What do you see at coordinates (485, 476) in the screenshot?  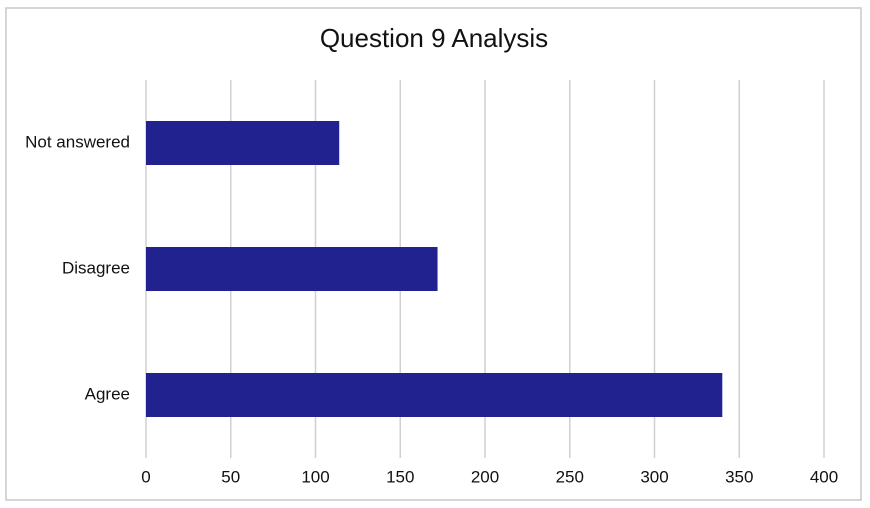 I see `x-tick-label: 200` at bounding box center [485, 476].